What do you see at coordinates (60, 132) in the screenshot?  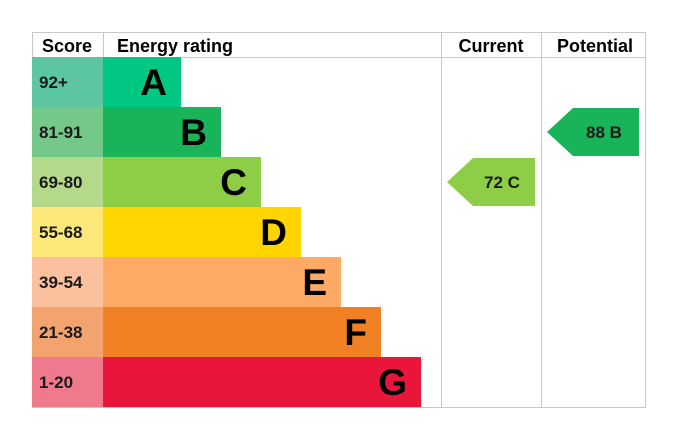 I see `score-label: 81-91` at bounding box center [60, 132].